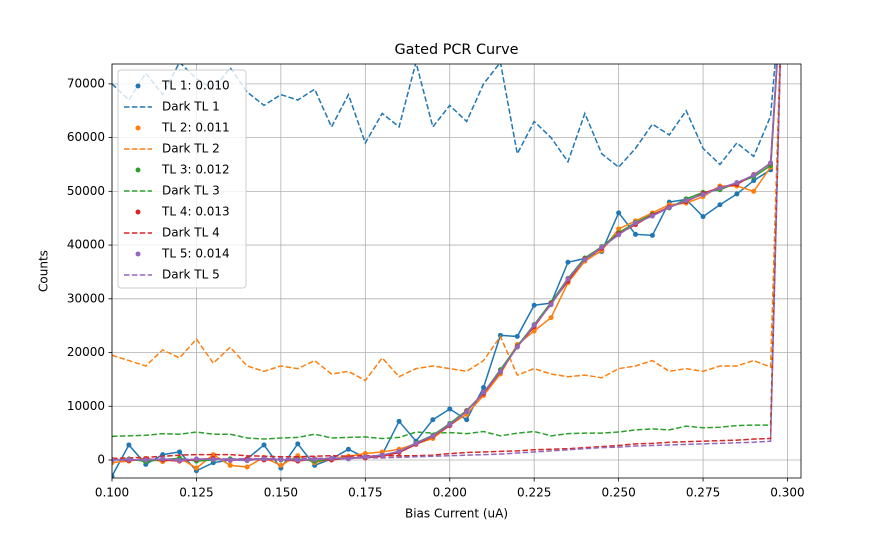  What do you see at coordinates (703, 493) in the screenshot?
I see `x-tick-label: 0.275` at bounding box center [703, 493].